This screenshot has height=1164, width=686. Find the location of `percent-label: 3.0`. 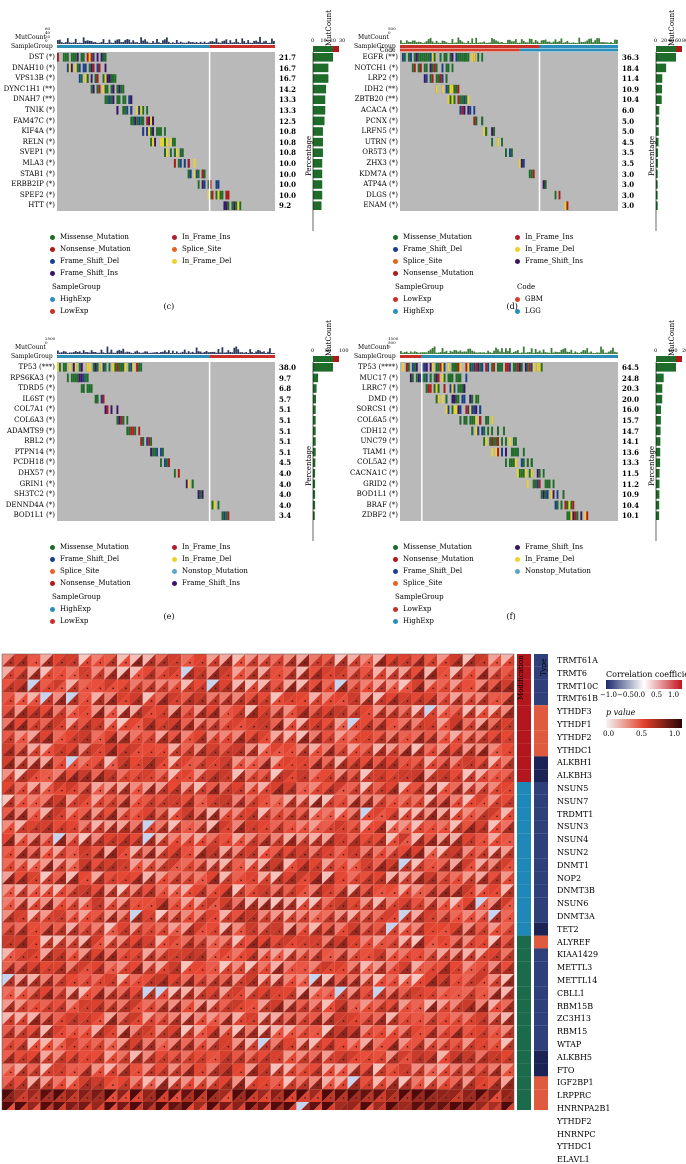

percent-label: 3.0 is located at coordinates (628, 195).